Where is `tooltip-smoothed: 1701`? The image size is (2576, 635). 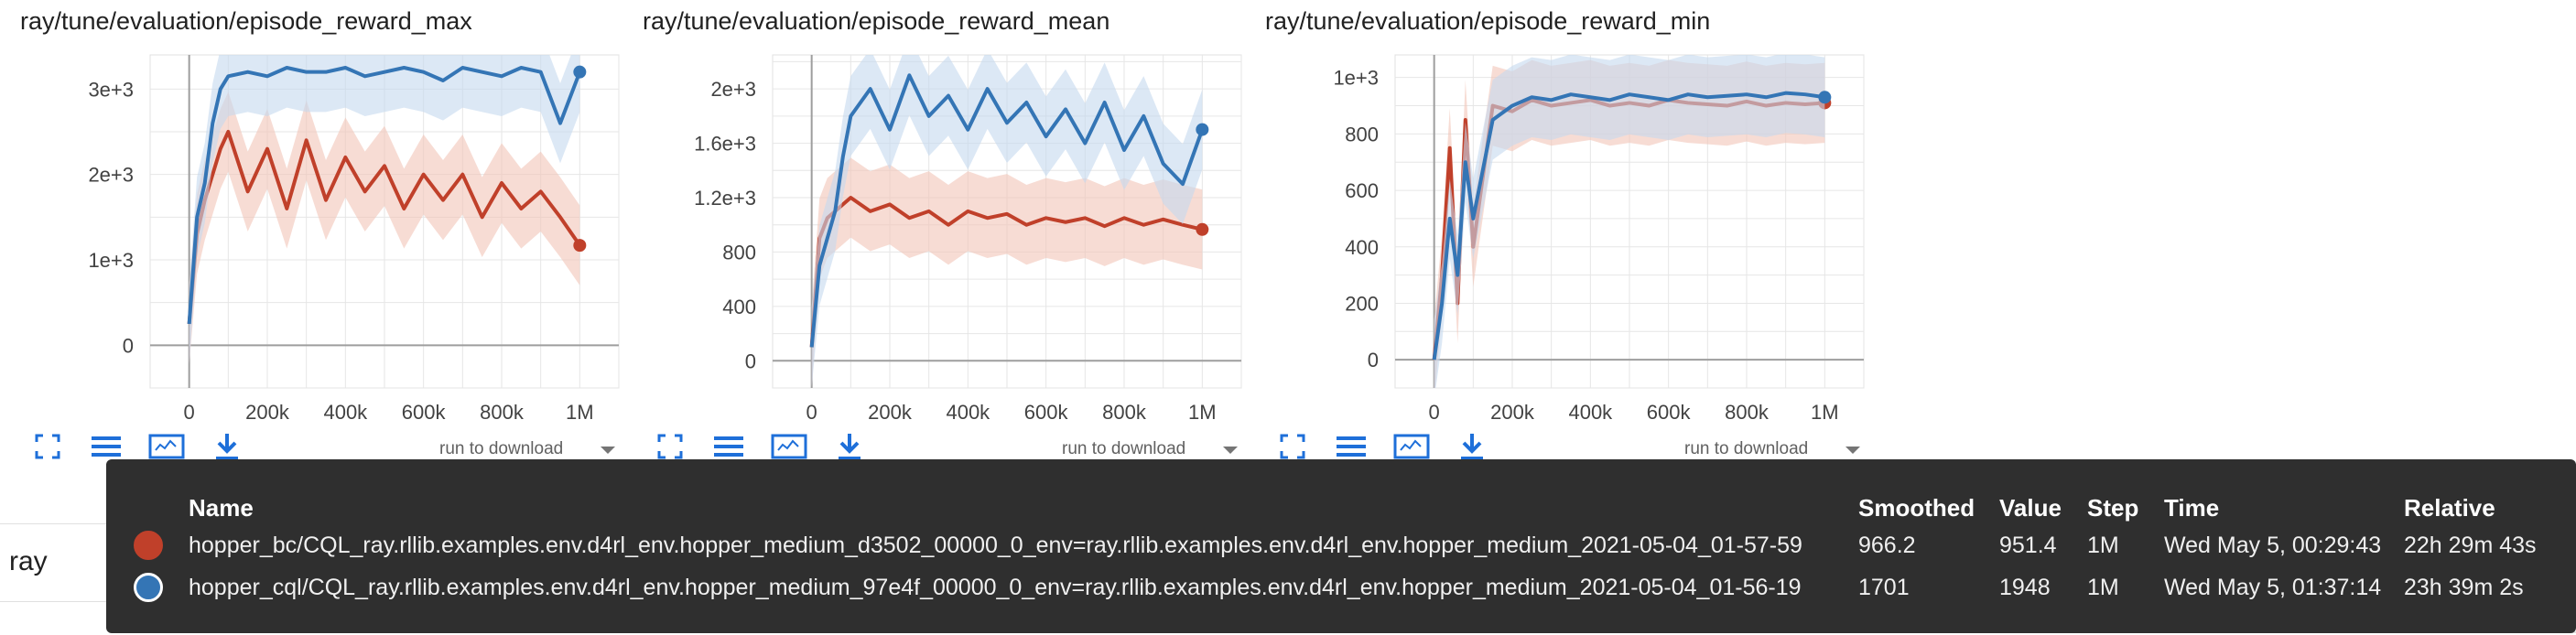 tooltip-smoothed: 1701 is located at coordinates (1884, 587).